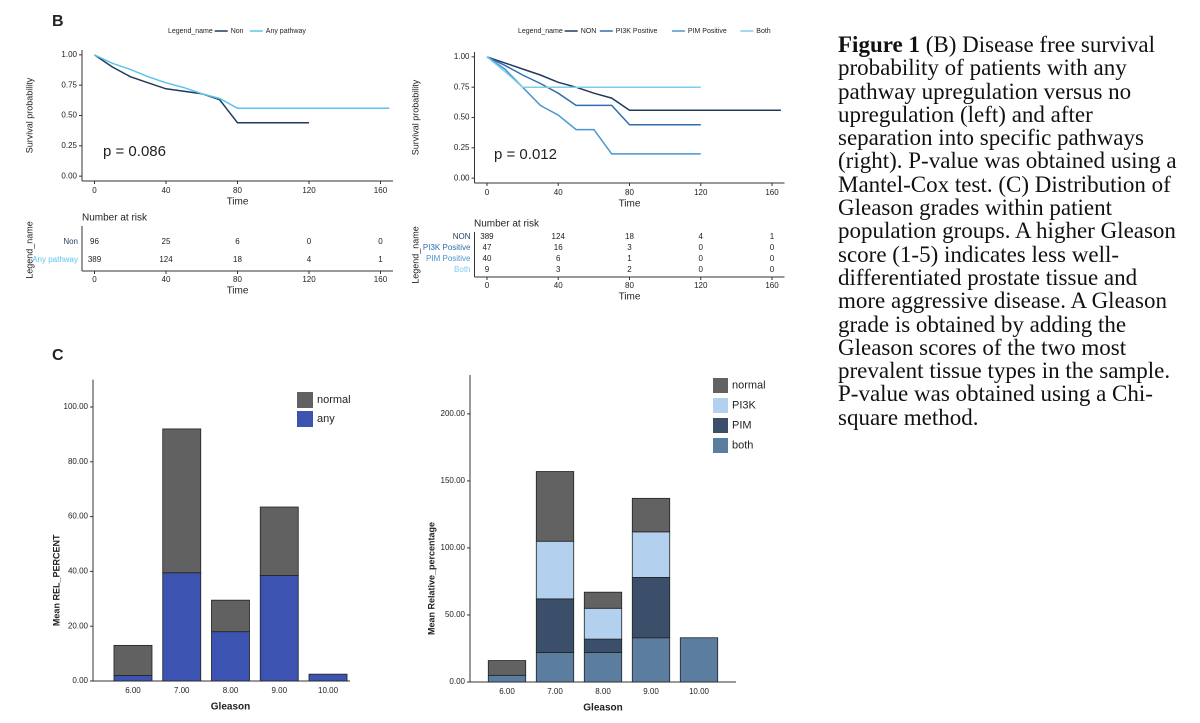 The image size is (1200, 723). I want to click on legend-label: any, so click(326, 419).